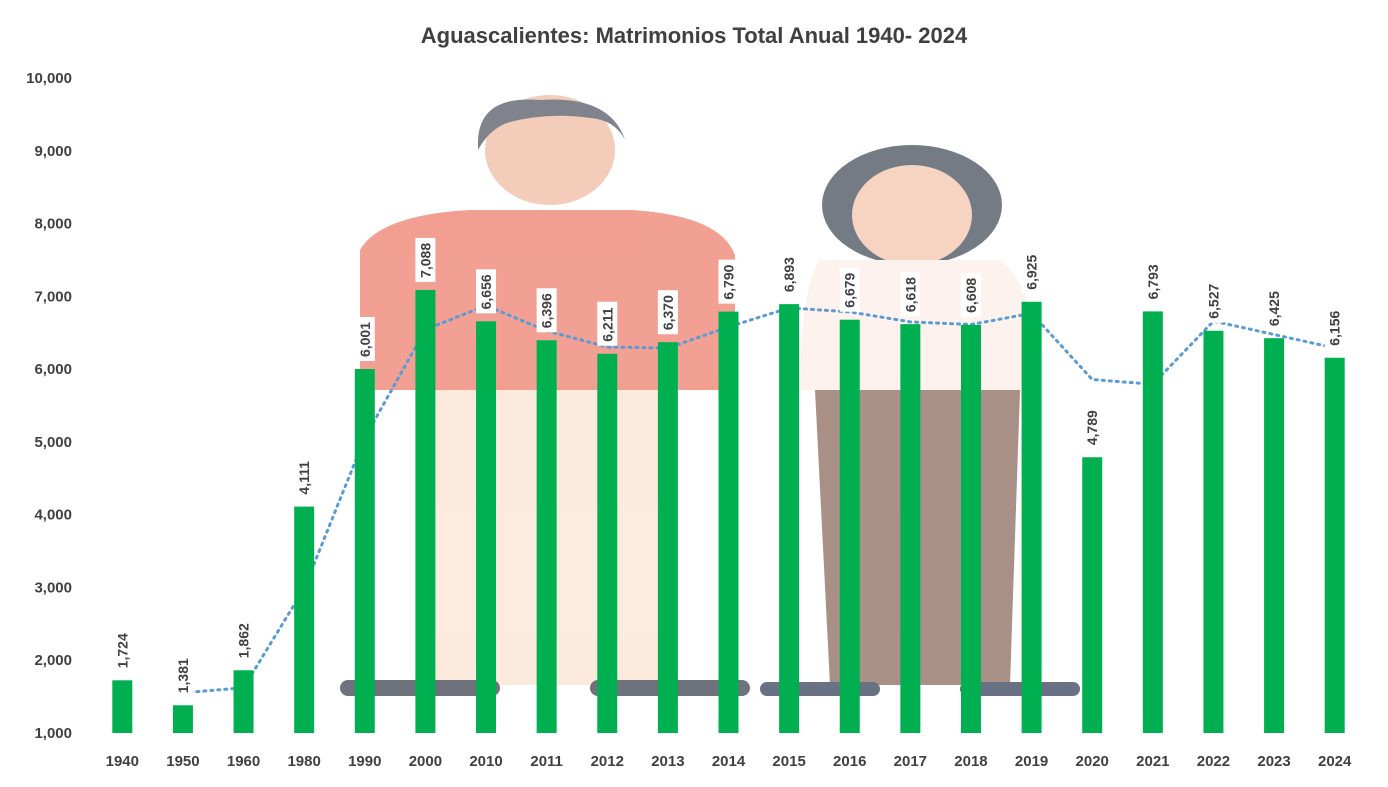  What do you see at coordinates (1334, 545) in the screenshot?
I see `bar-2024` at bounding box center [1334, 545].